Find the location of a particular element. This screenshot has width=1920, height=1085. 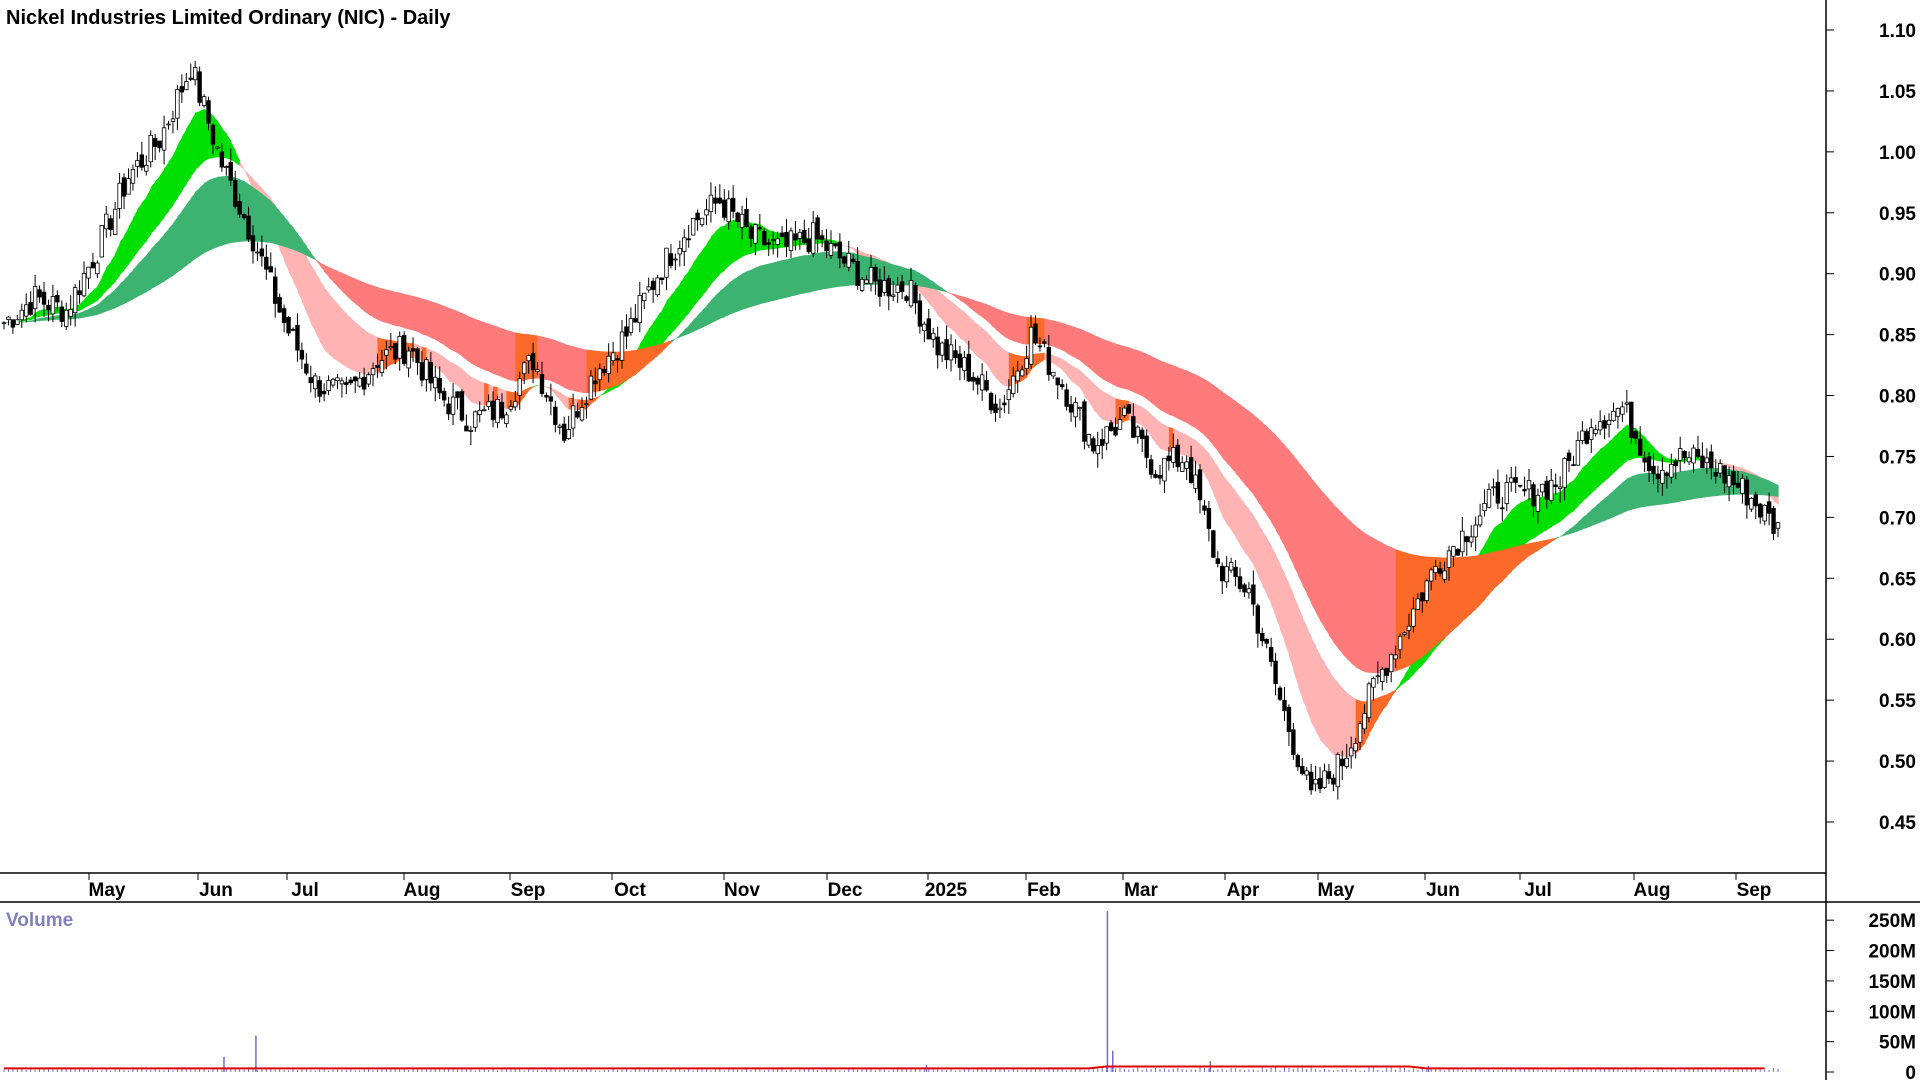

time-tick-label: May is located at coordinates (1336, 890).